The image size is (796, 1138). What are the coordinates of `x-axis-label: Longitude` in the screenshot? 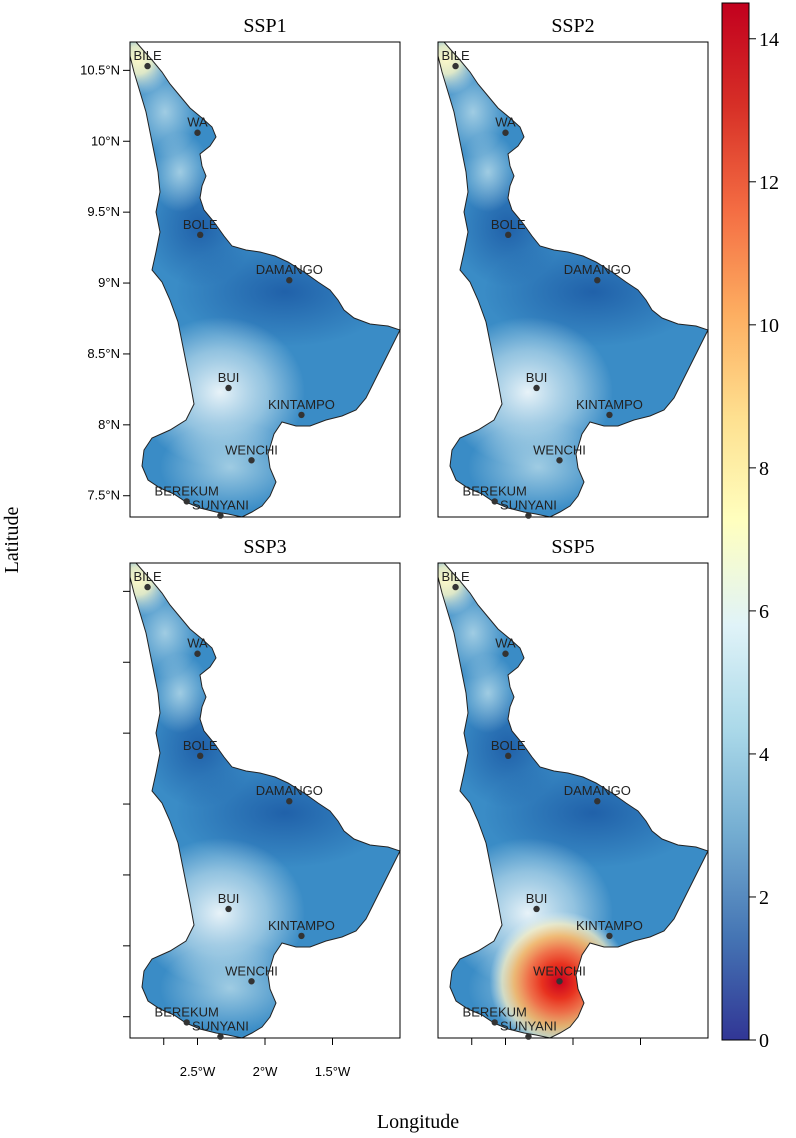 It's located at (418, 1122).